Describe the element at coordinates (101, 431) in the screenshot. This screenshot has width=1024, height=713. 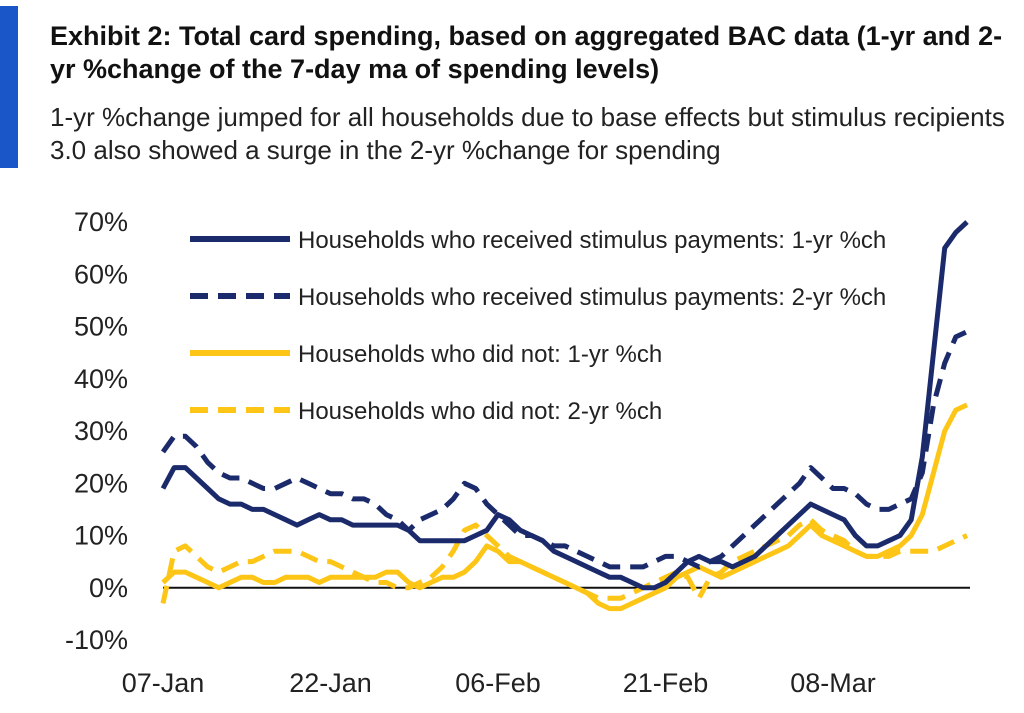
I see `y-tick-label: 30%` at that location.